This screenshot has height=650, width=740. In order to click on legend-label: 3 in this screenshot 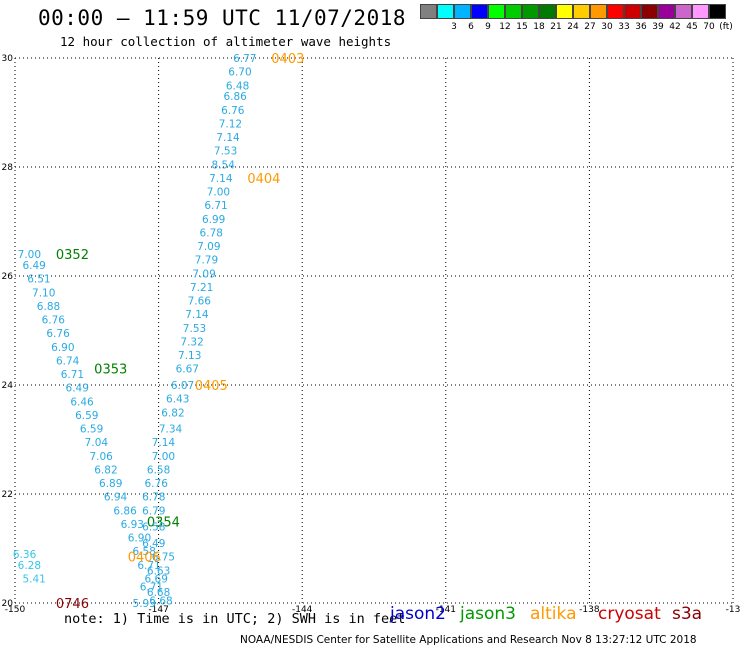, I will do `click(454, 27)`.